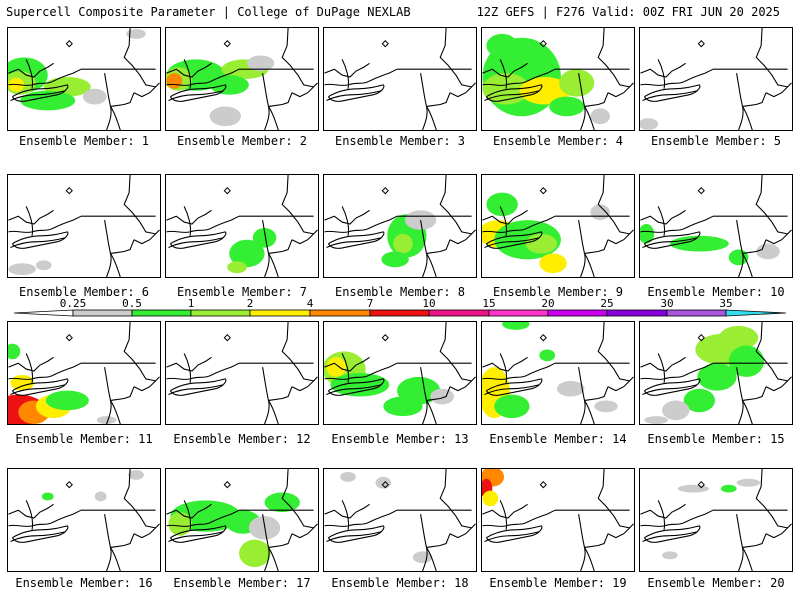 This screenshot has height=600, width=800. I want to click on member-label-1: Ensemble Member: 1, so click(84, 141).